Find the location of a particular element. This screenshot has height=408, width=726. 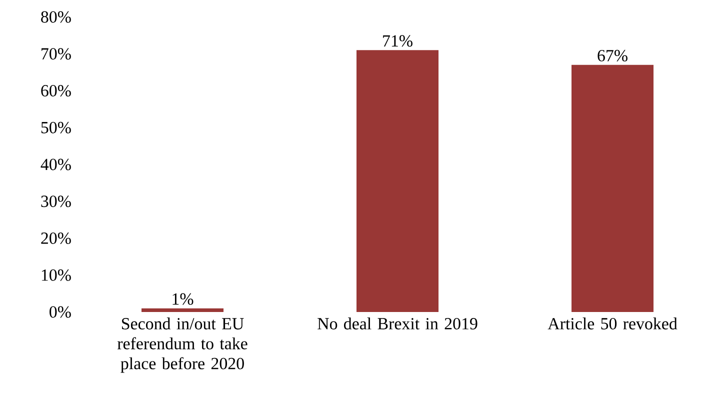

y-tick-label: 0% is located at coordinates (60, 312).